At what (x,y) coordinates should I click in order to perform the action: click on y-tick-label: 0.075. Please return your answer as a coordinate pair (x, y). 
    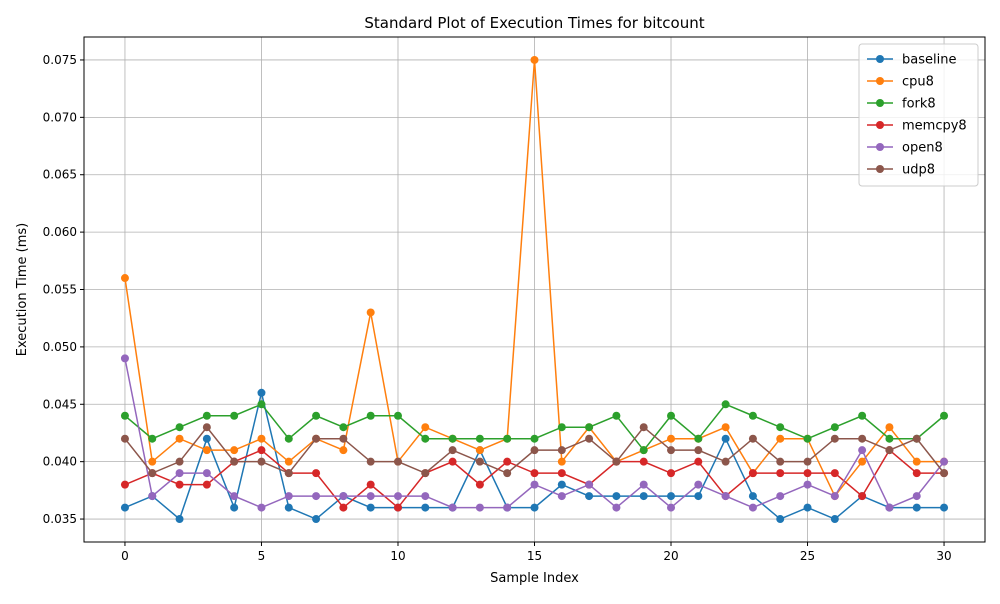
    Looking at the image, I should click on (60, 60).